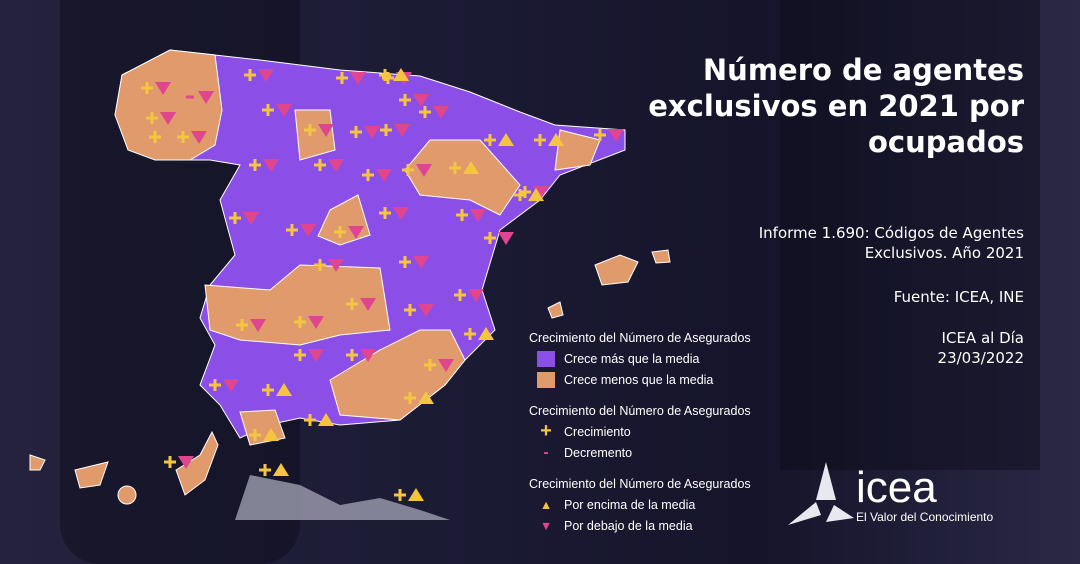 The width and height of the screenshot is (1080, 564). Describe the element at coordinates (37, 462) in the screenshot. I see `canary-islands-west` at that location.